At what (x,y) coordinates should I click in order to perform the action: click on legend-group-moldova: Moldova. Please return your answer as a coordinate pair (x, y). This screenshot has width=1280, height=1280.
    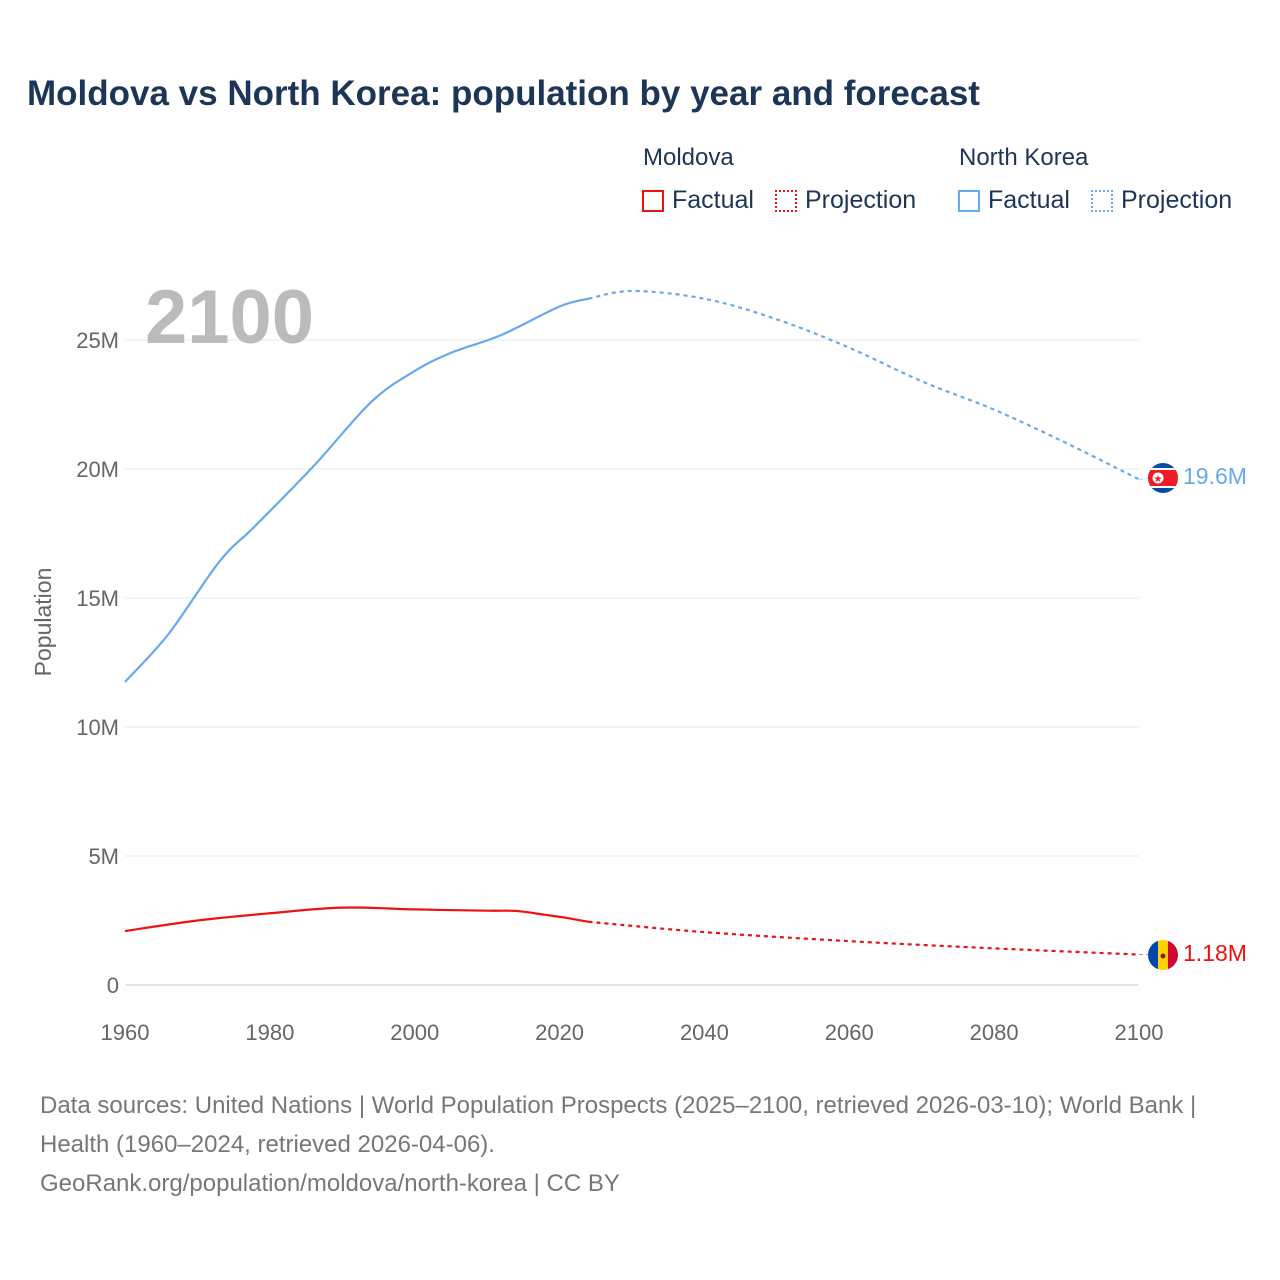
    Looking at the image, I should click on (688, 157).